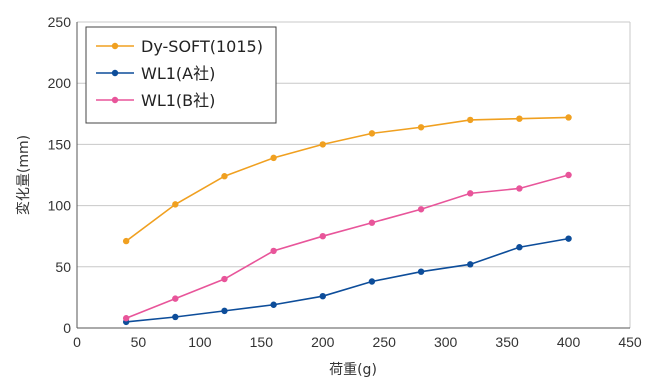  I want to click on legend-item: WL1(A社), so click(155, 73).